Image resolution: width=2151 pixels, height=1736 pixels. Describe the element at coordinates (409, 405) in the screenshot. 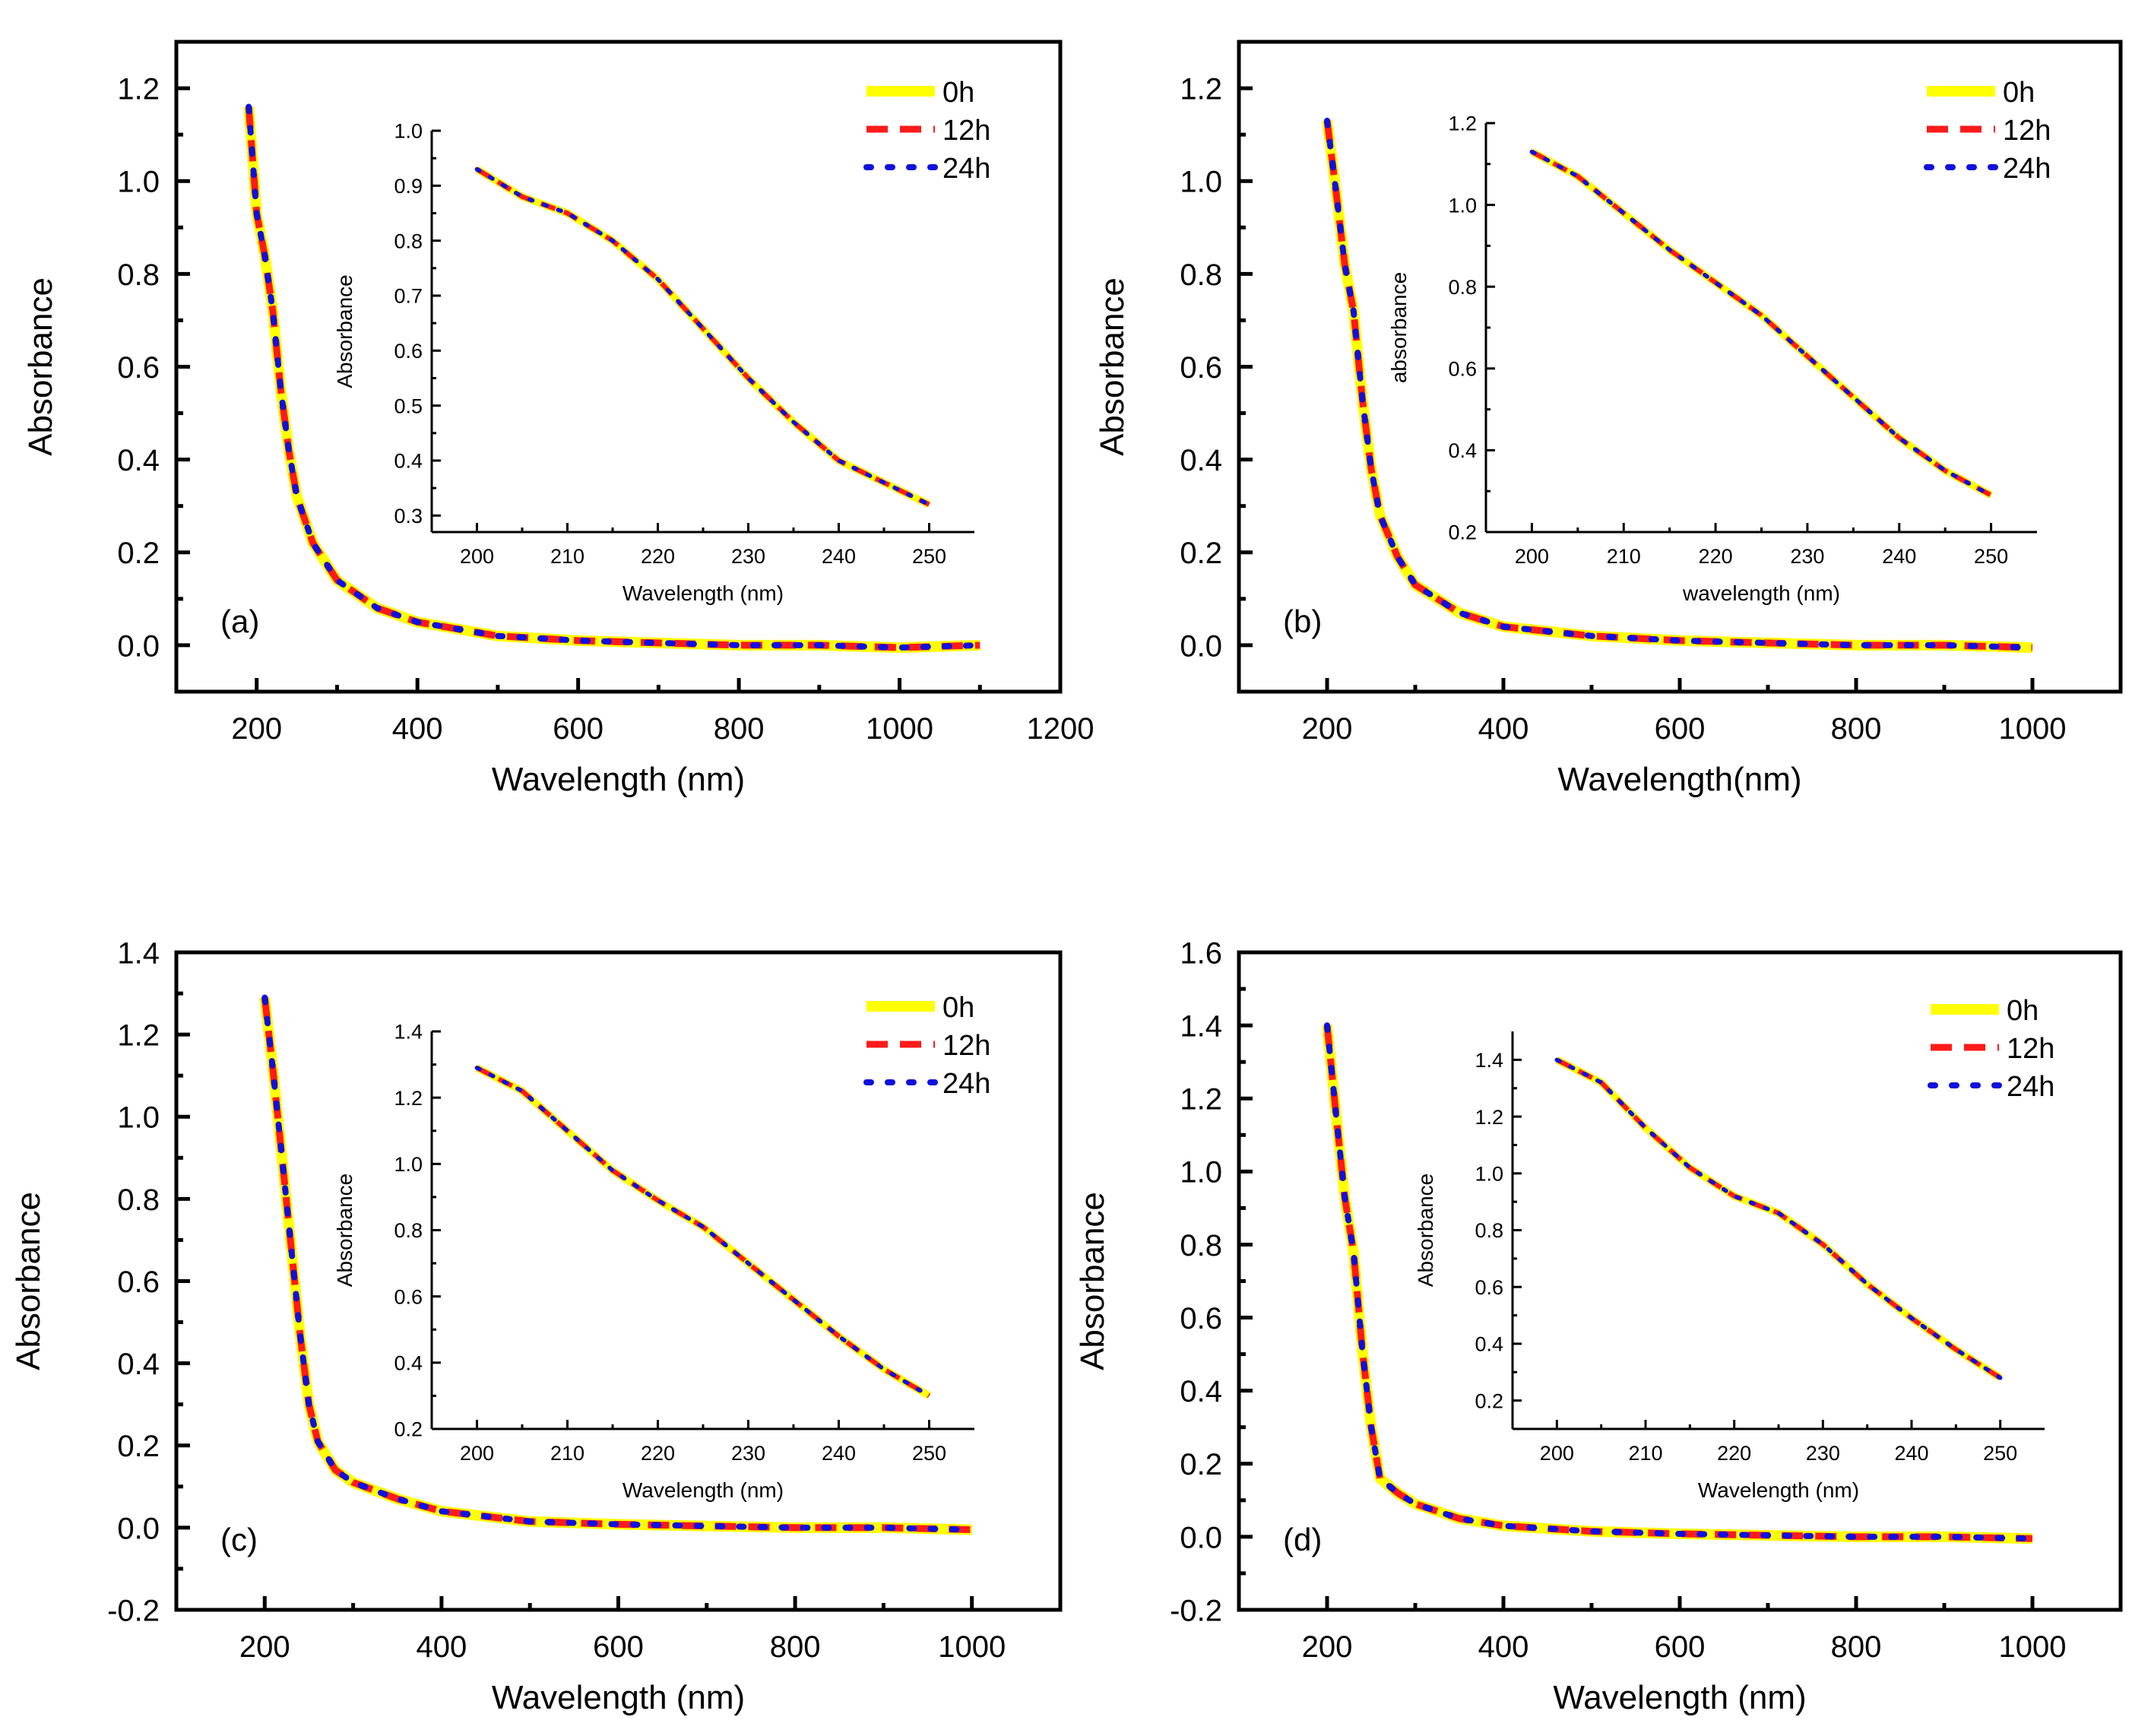

I see `inset-y-tick-label: 0.5` at that location.